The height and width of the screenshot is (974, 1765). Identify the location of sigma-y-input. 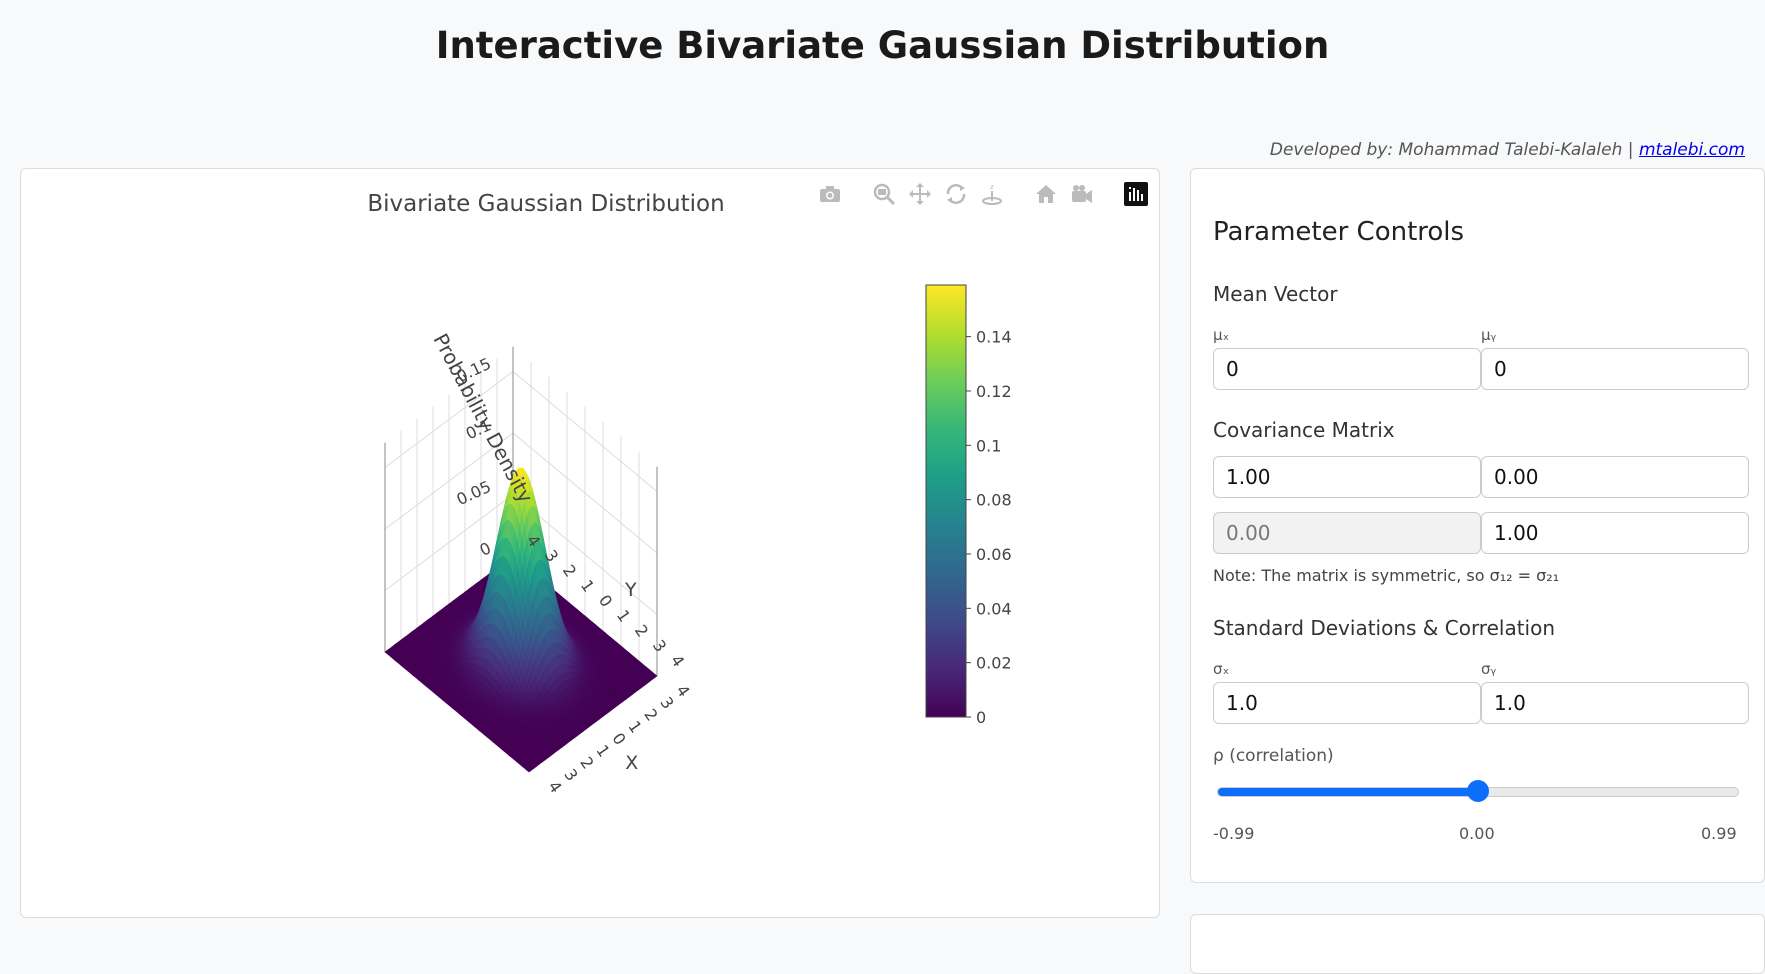
(1615, 703).